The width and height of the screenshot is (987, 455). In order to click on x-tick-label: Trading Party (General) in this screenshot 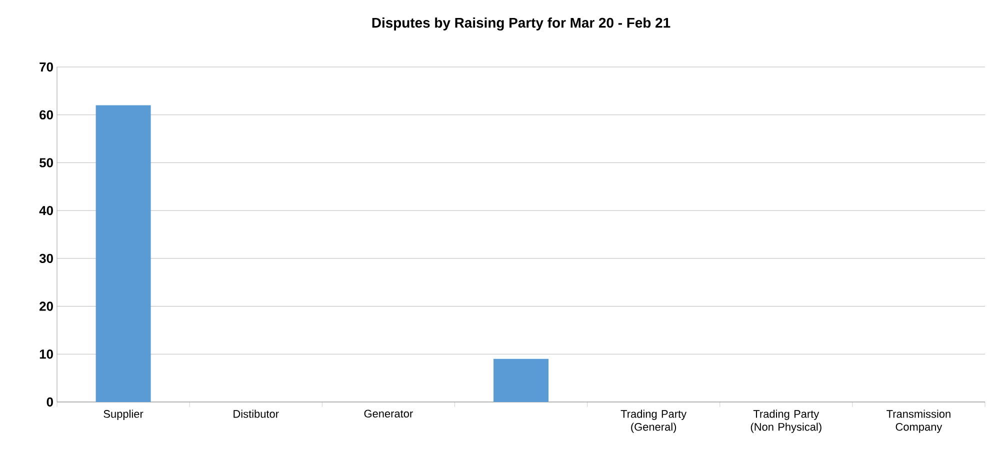, I will do `click(653, 421)`.